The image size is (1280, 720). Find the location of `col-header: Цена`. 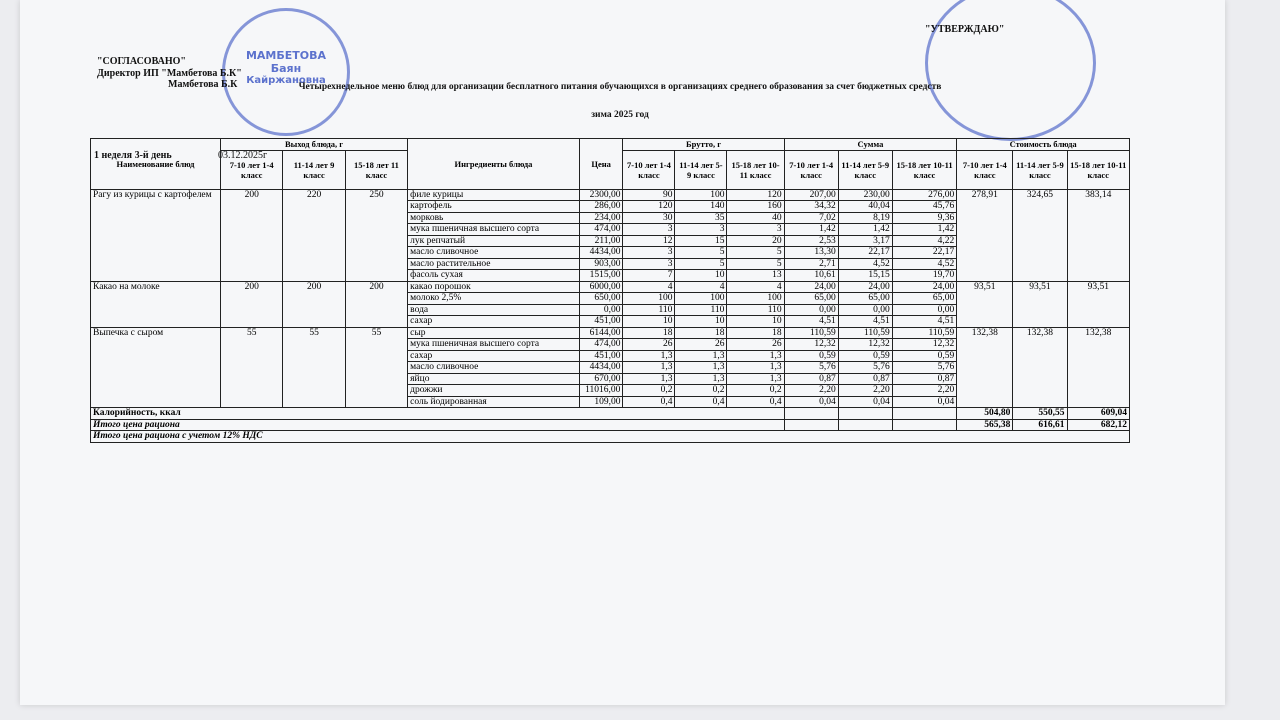

col-header: Цена is located at coordinates (601, 164).